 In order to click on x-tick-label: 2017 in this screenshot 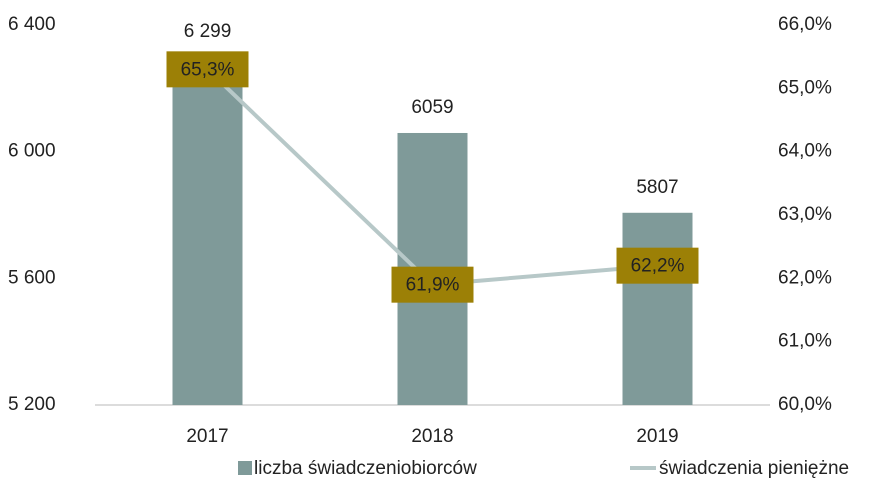, I will do `click(207, 436)`.